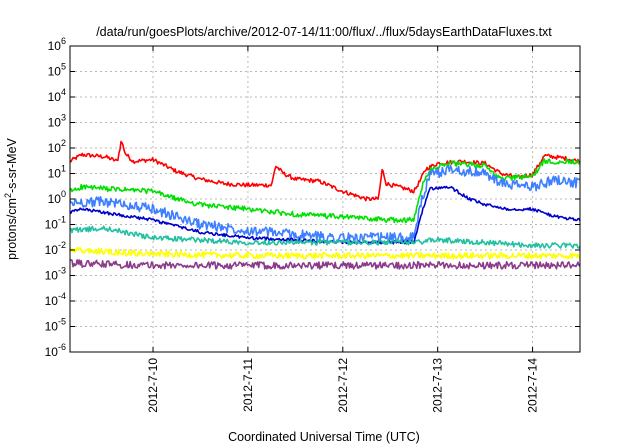 The width and height of the screenshot is (640, 448). Describe the element at coordinates (57, 146) in the screenshot. I see `y-tick-label: 10²` at that location.